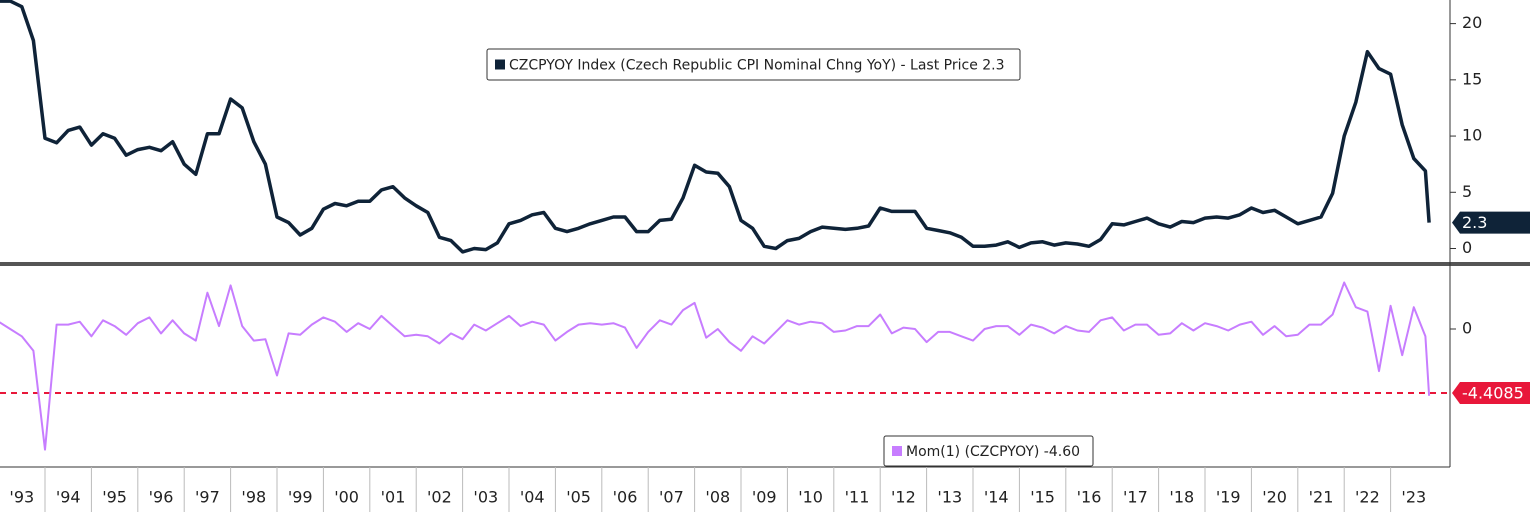 The height and width of the screenshot is (512, 1530). I want to click on x-tick-label: '20, so click(1274, 497).